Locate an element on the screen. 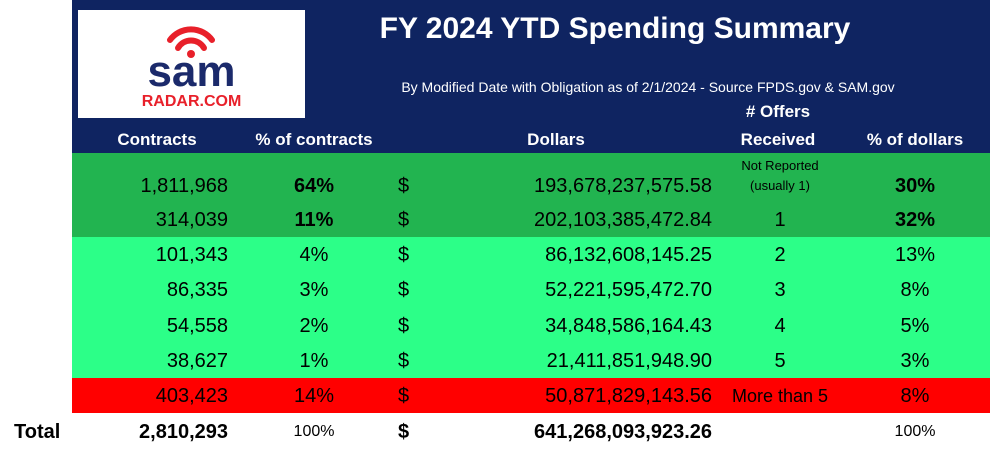 The height and width of the screenshot is (454, 1000). total-currency: $ is located at coordinates (404, 432).